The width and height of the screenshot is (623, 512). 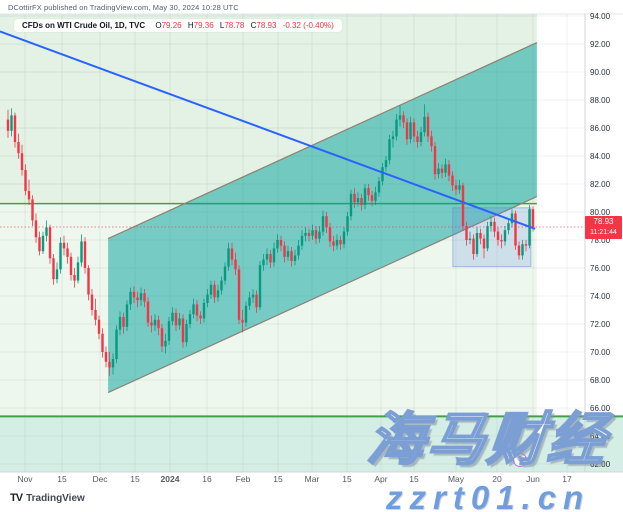 I want to click on time-axis-label: Feb, so click(x=243, y=479).